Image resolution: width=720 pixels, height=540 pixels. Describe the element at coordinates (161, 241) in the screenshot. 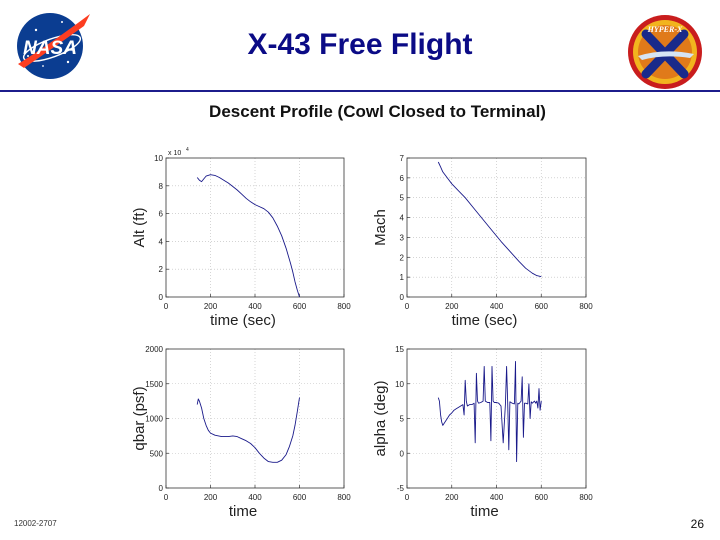

I see `alt-ytick-label: 4` at that location.